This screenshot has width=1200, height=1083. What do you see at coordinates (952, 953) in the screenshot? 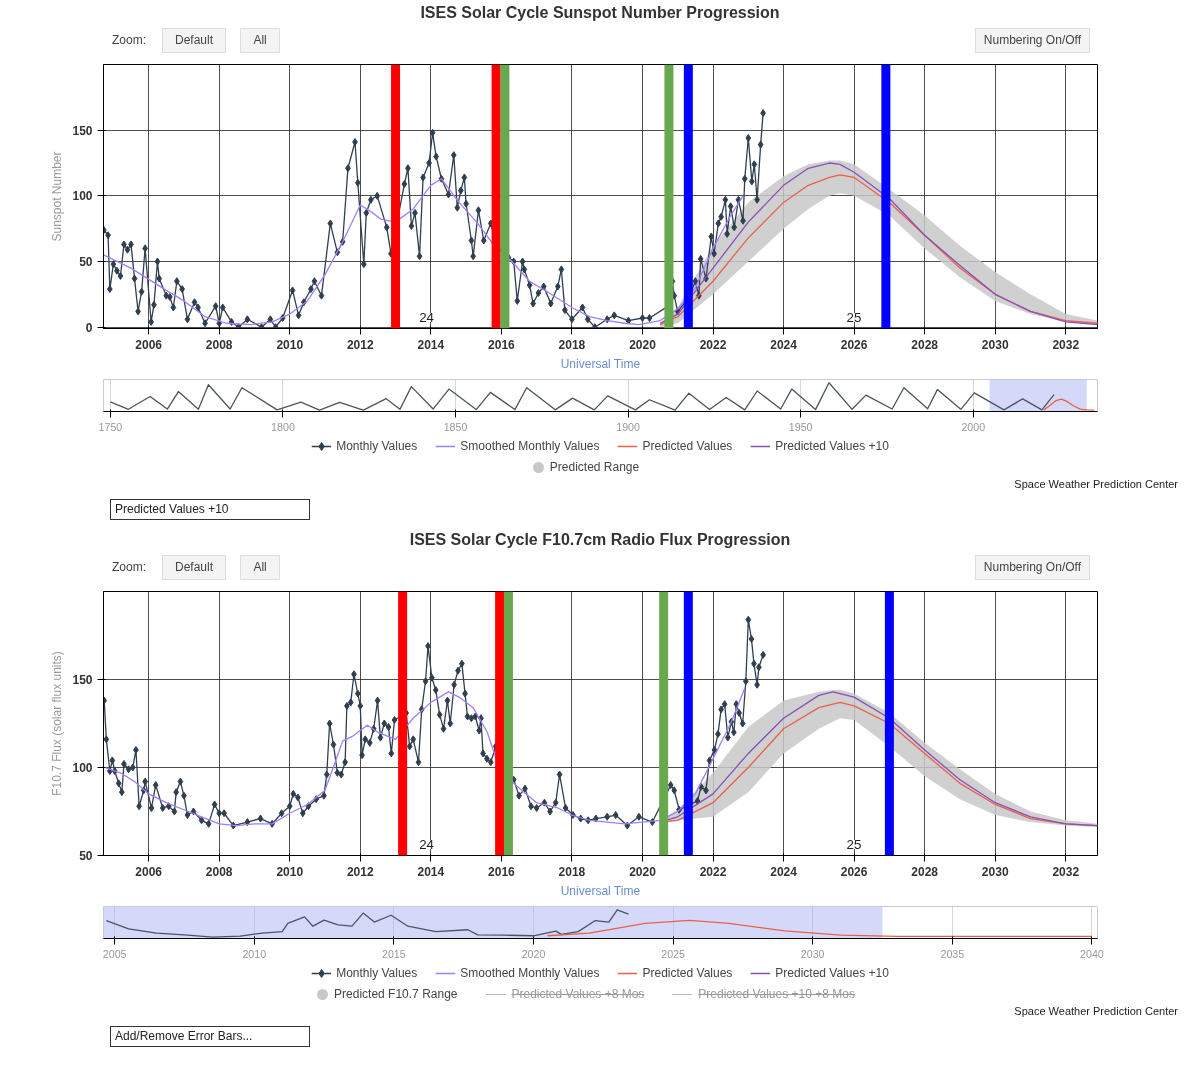
I see `x-tick-label: 2035` at bounding box center [952, 953].